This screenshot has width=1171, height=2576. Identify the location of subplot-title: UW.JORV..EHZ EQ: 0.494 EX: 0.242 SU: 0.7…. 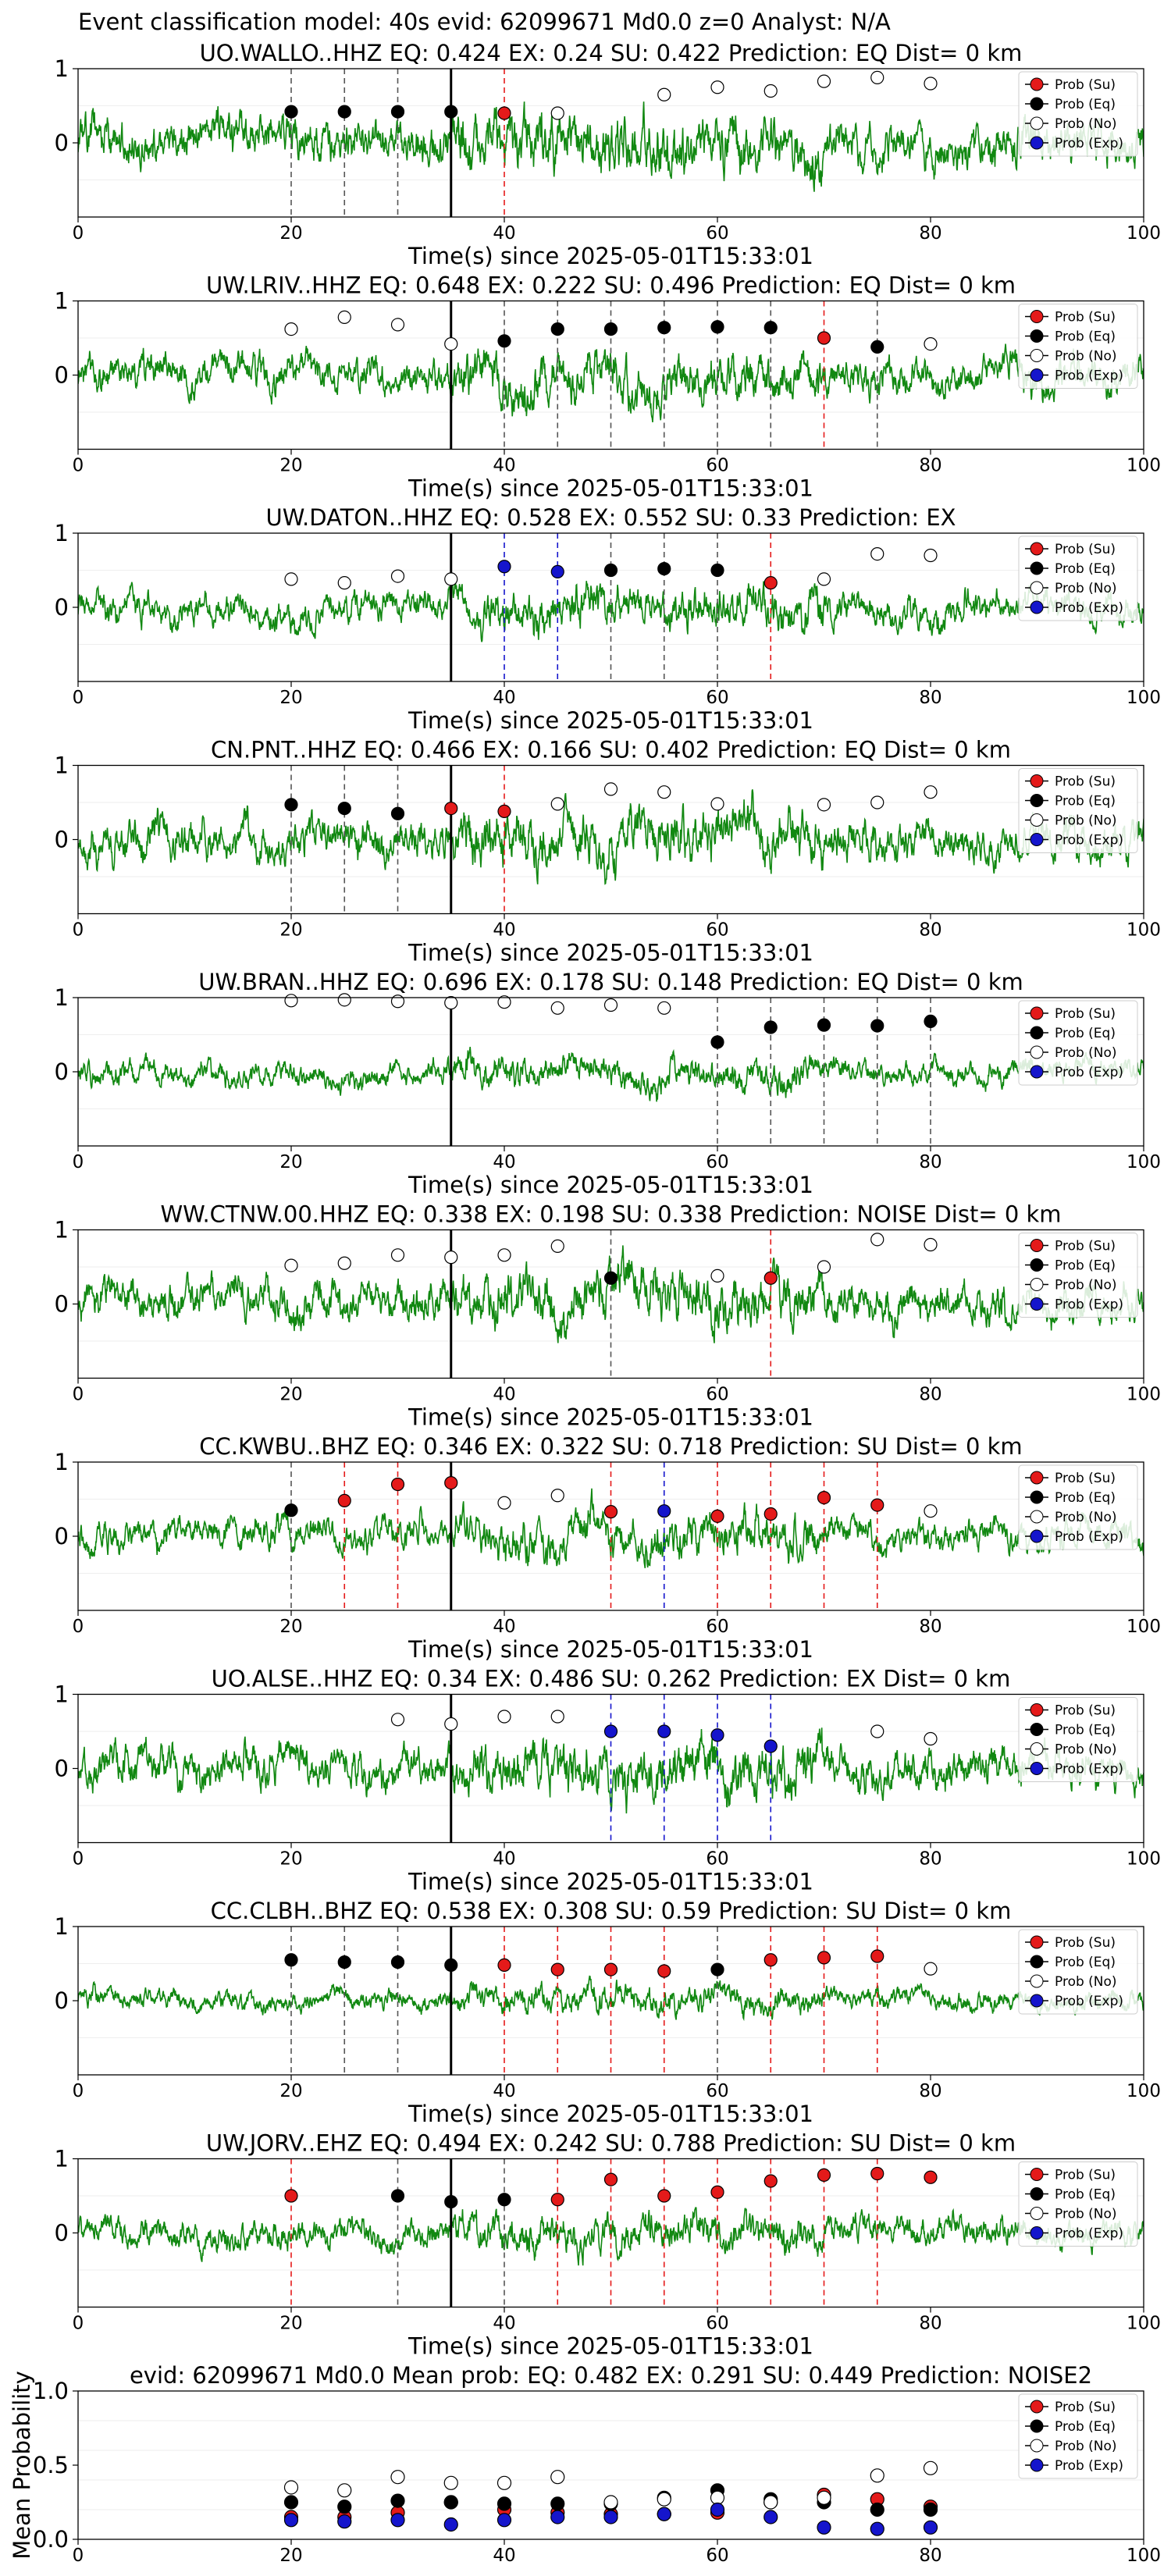
(611, 2143).